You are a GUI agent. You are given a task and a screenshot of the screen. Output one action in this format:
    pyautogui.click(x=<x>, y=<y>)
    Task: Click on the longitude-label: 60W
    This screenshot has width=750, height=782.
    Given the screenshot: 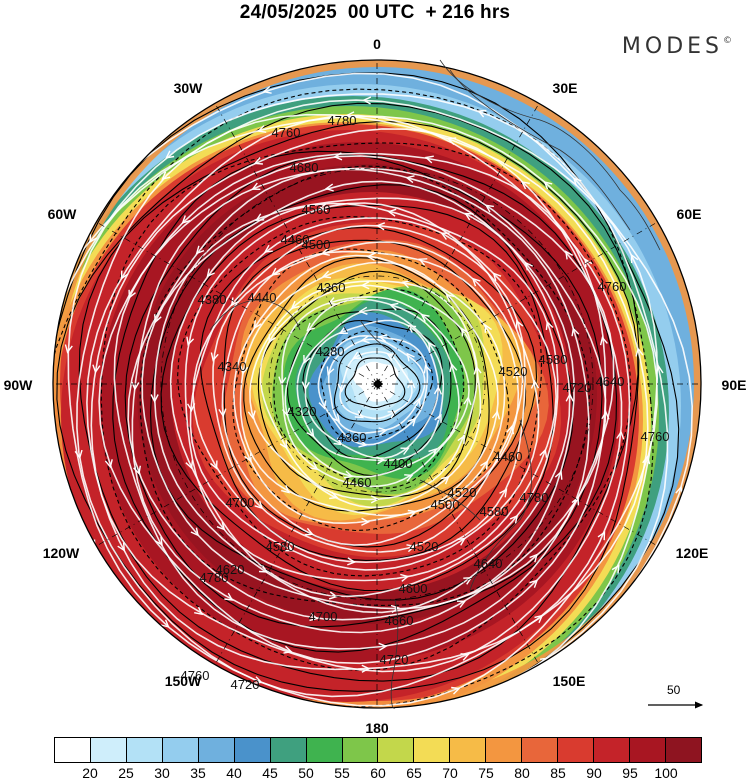 What is the action you would take?
    pyautogui.click(x=63, y=214)
    